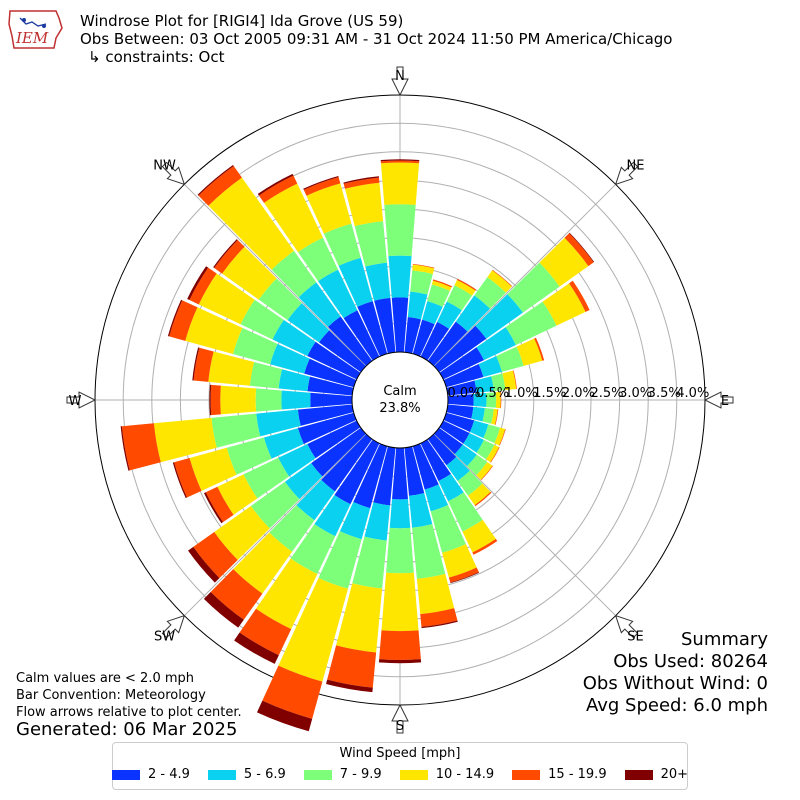 The image size is (800, 800). I want to click on summary-obs-without-wind: Obs Without Wind: 0, so click(675, 683).